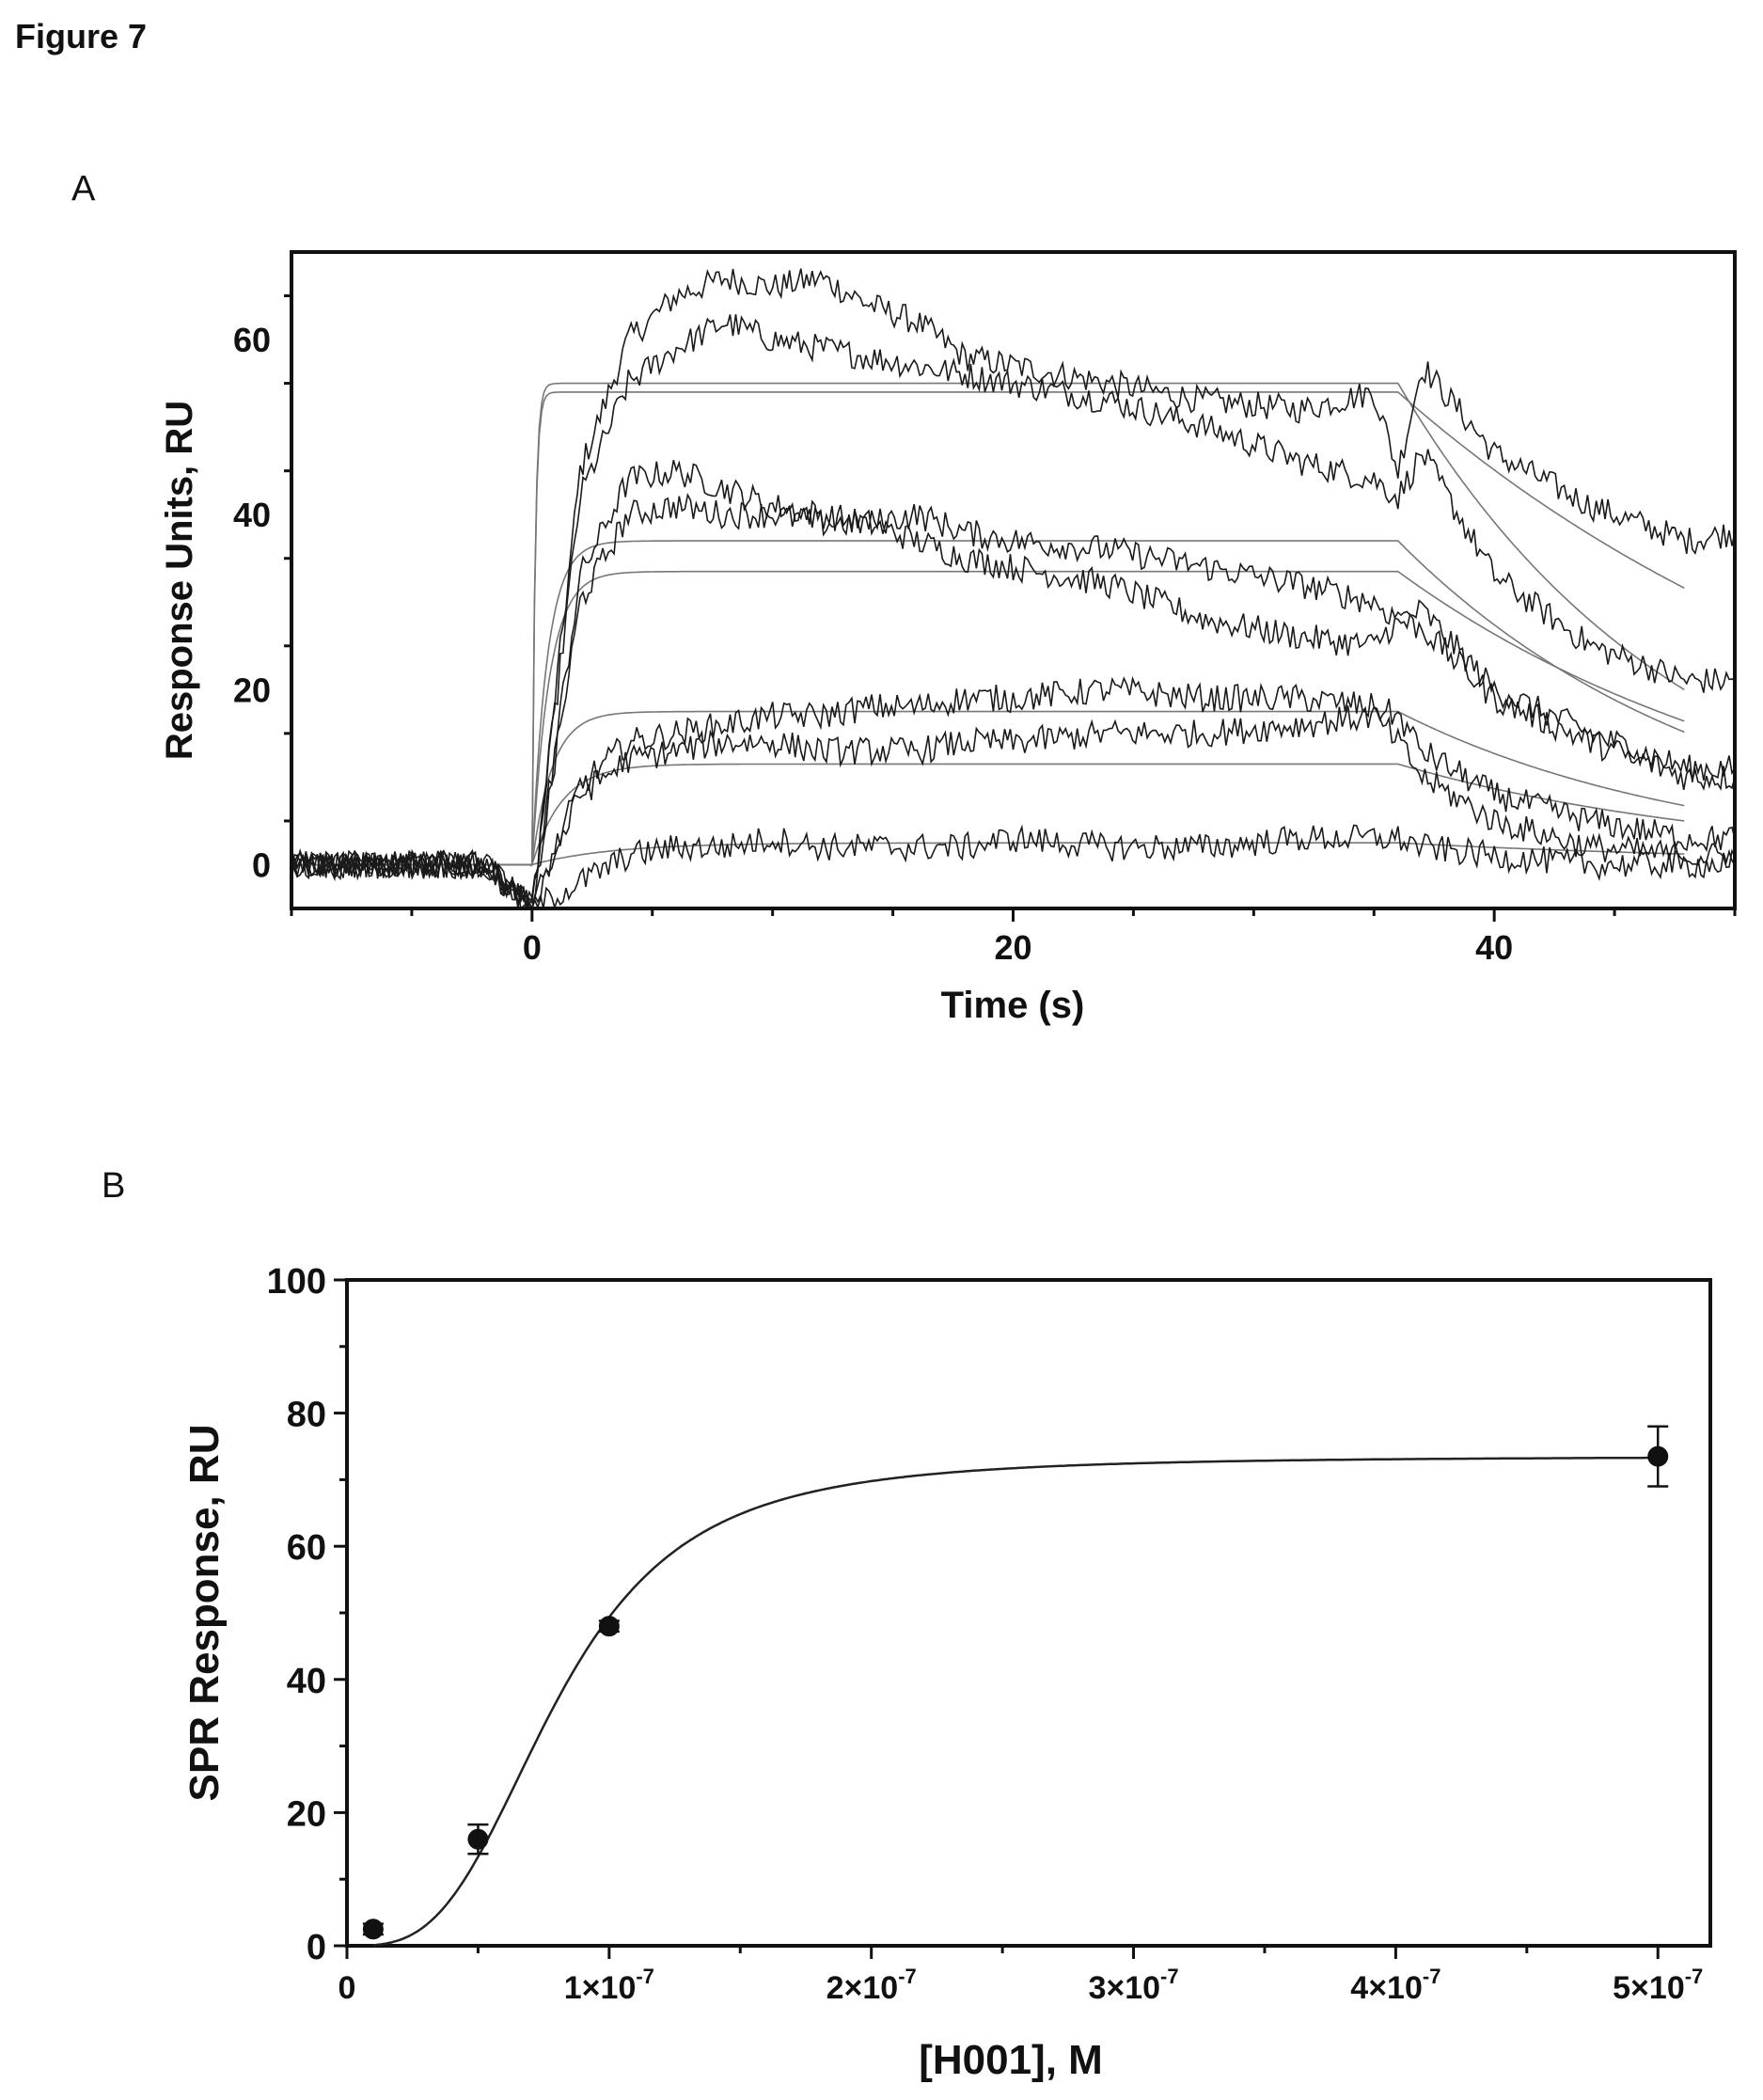  I want to click on panel-b-y-tick-label: 60, so click(307, 1548).